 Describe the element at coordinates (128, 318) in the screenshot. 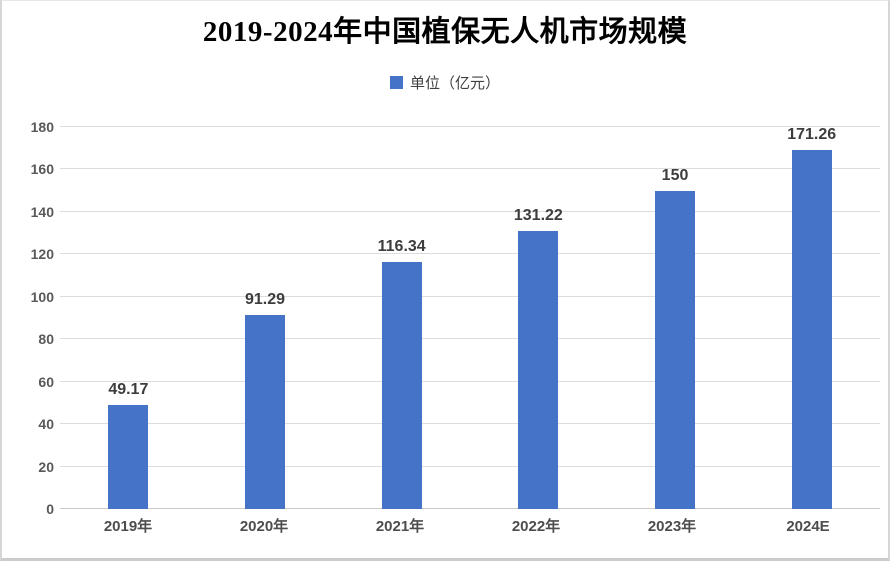

I see `bar-group: 49.17` at that location.